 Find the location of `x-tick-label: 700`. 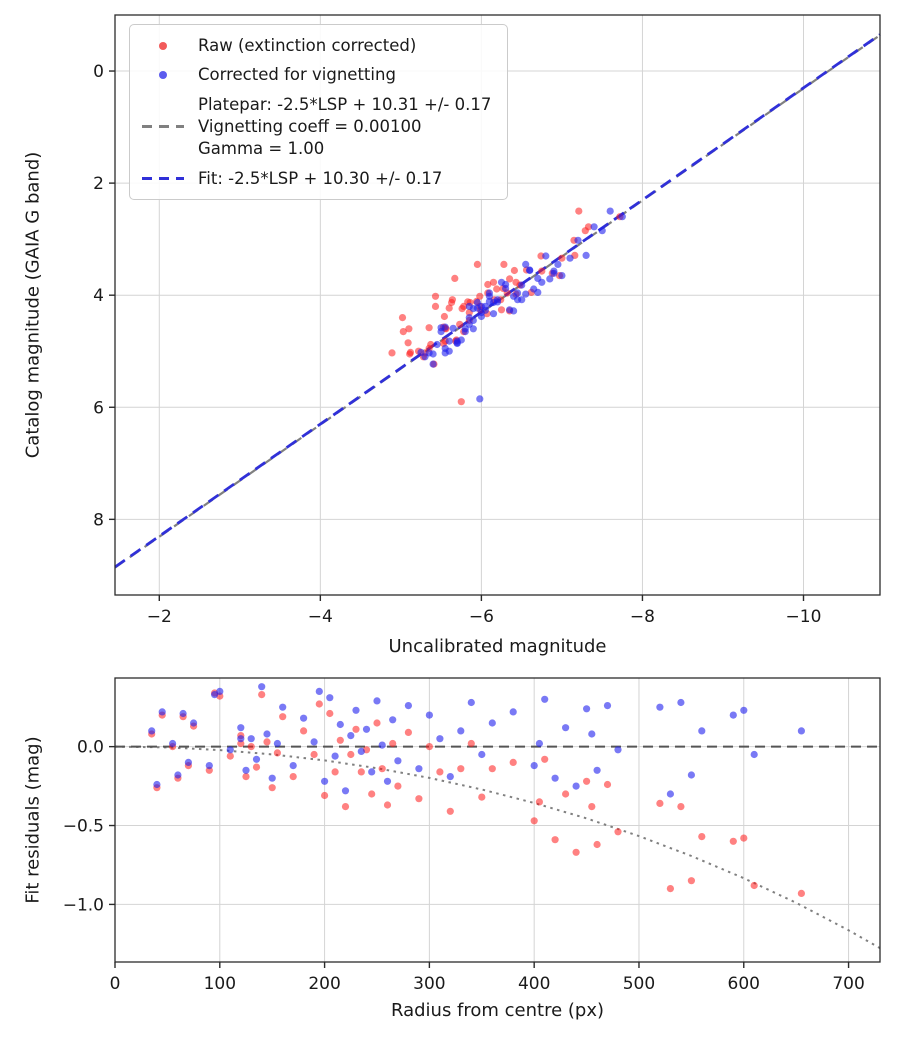

x-tick-label: 700 is located at coordinates (848, 984).